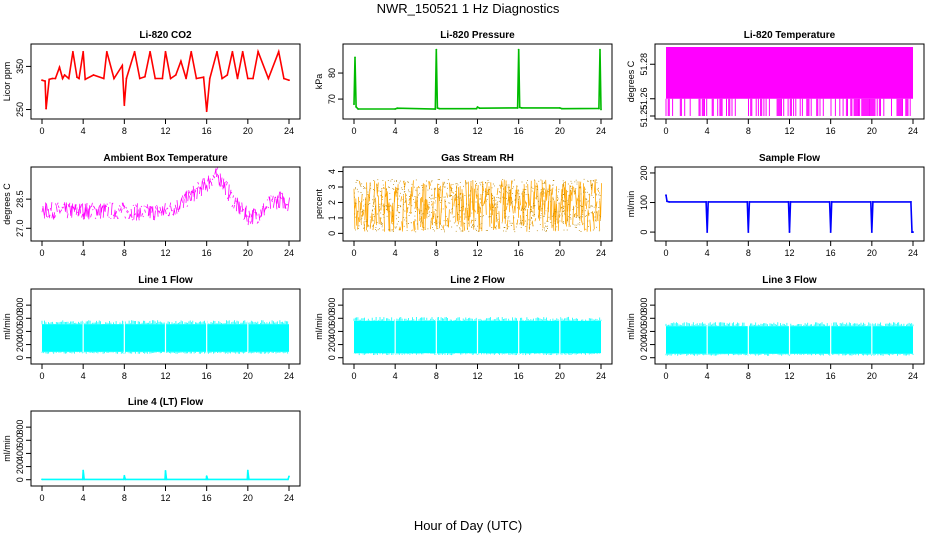 This screenshot has width=936, height=540. What do you see at coordinates (644, 98) in the screenshot?
I see `y-tick-label: 51.26` at bounding box center [644, 98].